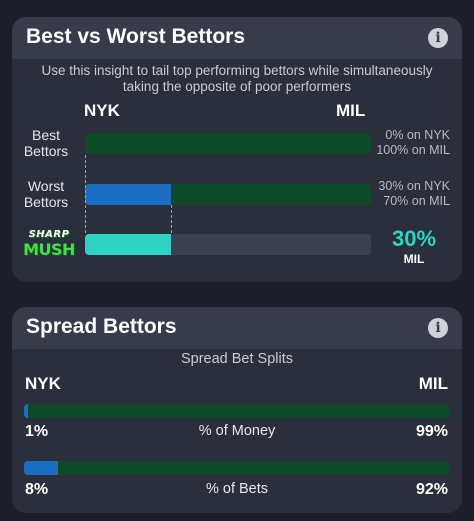 This screenshot has width=474, height=521. What do you see at coordinates (49, 249) in the screenshot?
I see `sharp-mush-logo-bottom: MUSH` at bounding box center [49, 249].